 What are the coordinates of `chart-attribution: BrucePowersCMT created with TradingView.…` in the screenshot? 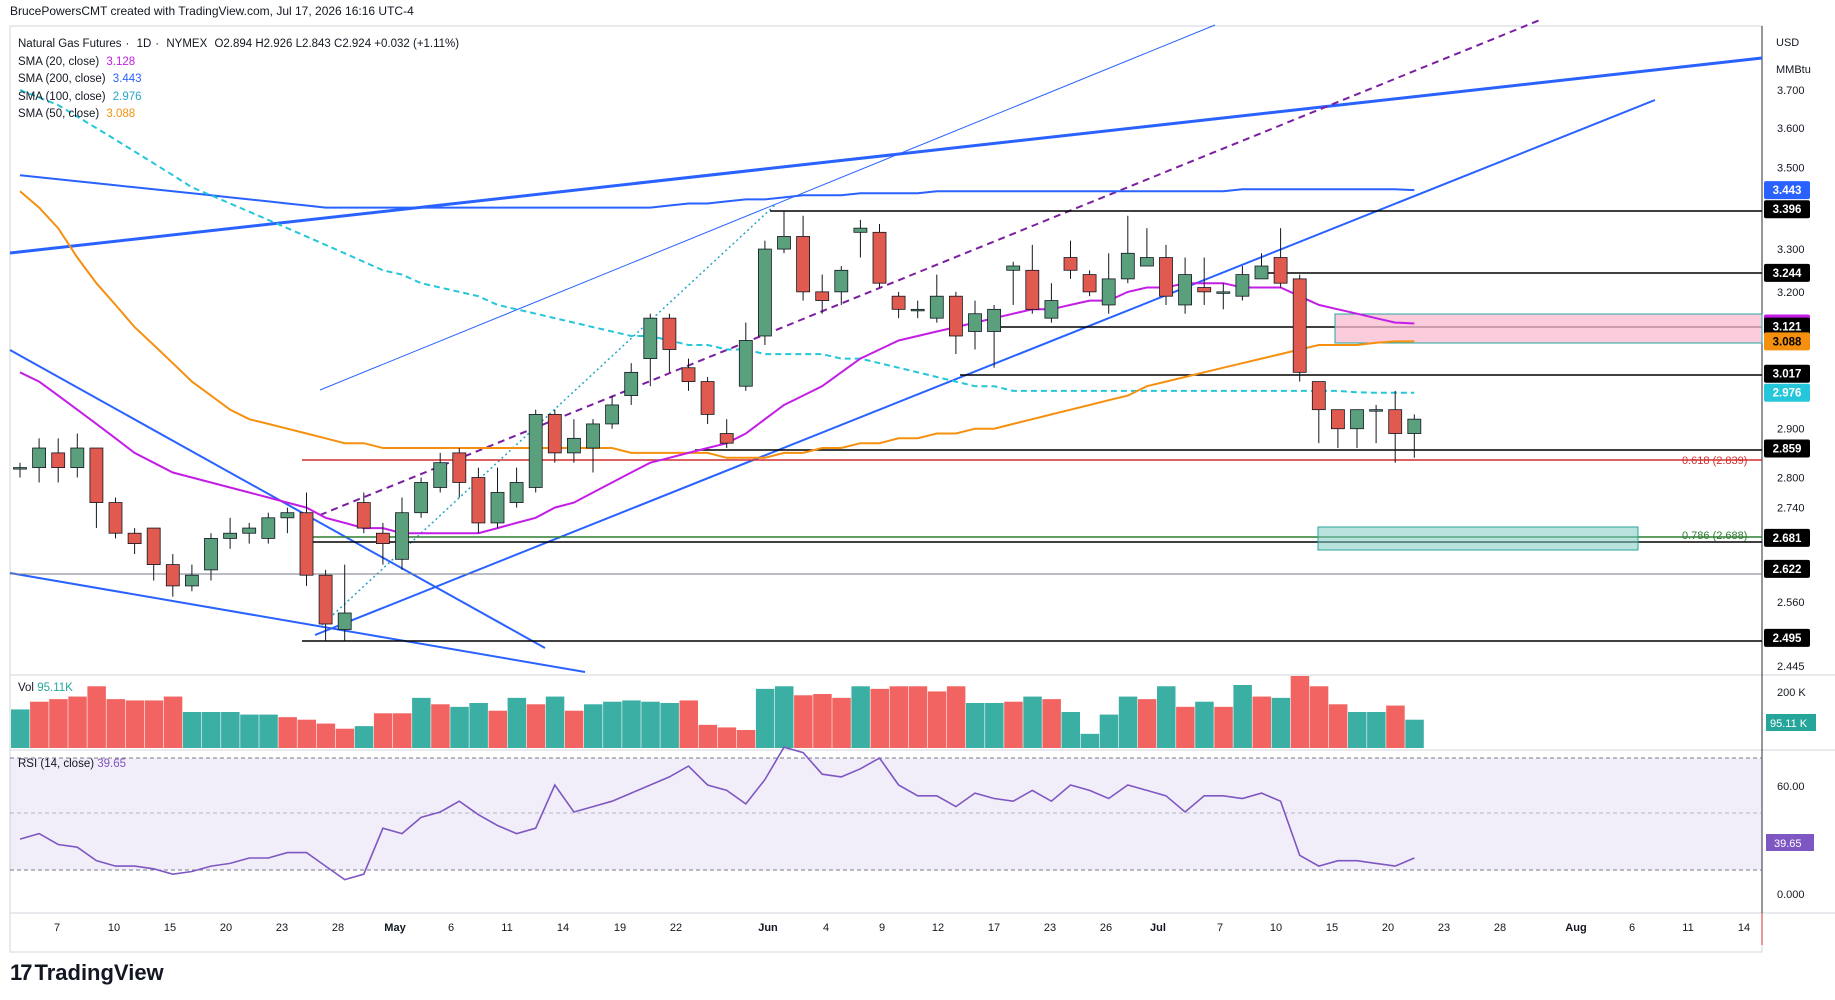 It's located at (212, 11).